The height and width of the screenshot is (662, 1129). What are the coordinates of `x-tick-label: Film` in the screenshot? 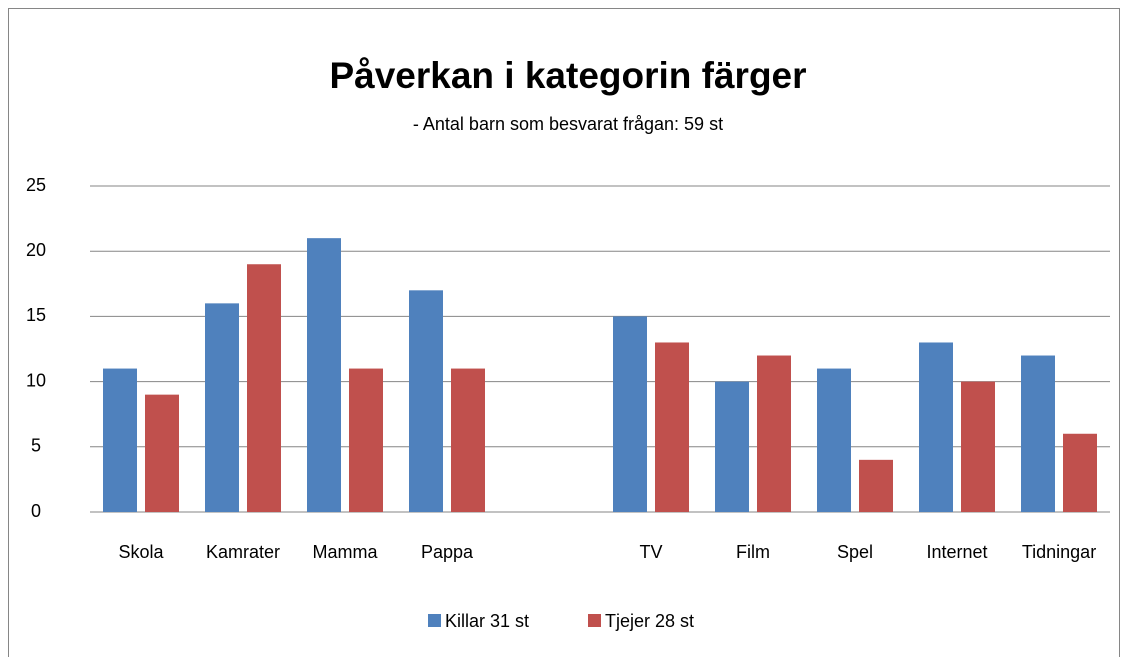 It's located at (753, 552).